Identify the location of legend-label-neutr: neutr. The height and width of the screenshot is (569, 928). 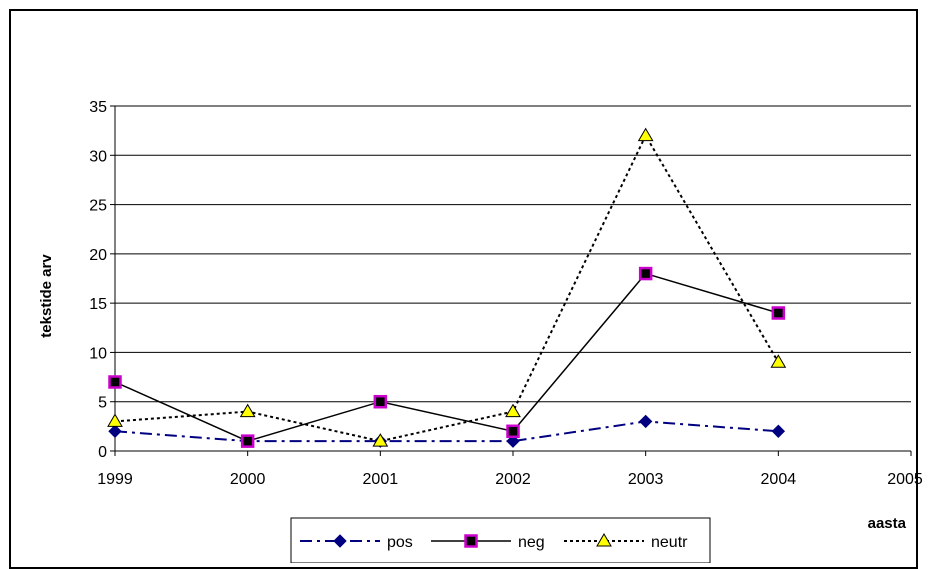
(669, 542).